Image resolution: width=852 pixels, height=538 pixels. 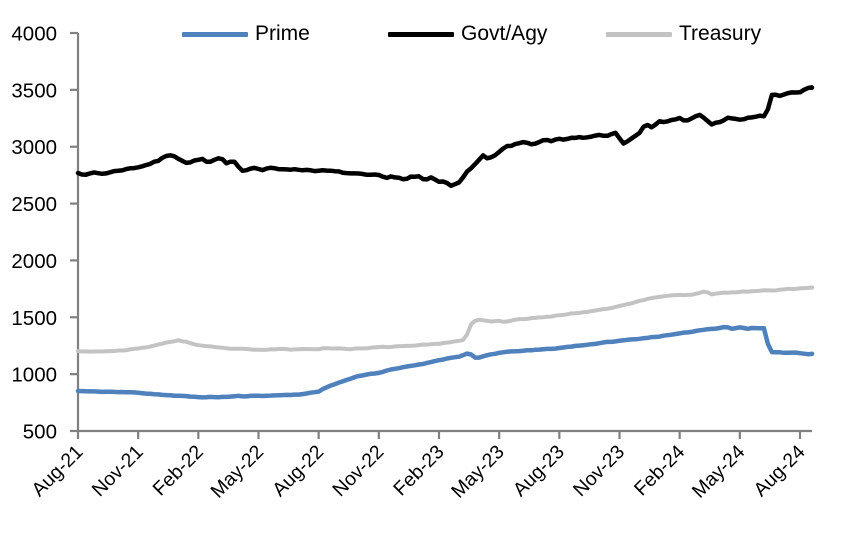 I want to click on y-tick-label: 500, so click(x=40, y=432).